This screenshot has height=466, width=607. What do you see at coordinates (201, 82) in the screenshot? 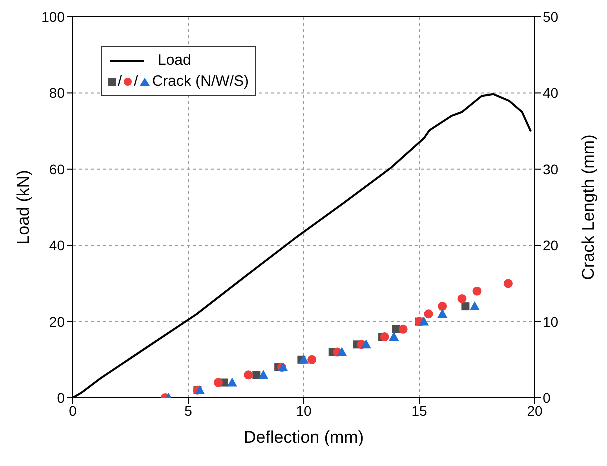
I see `annotation: Crack (N/W/S)` at bounding box center [201, 82].